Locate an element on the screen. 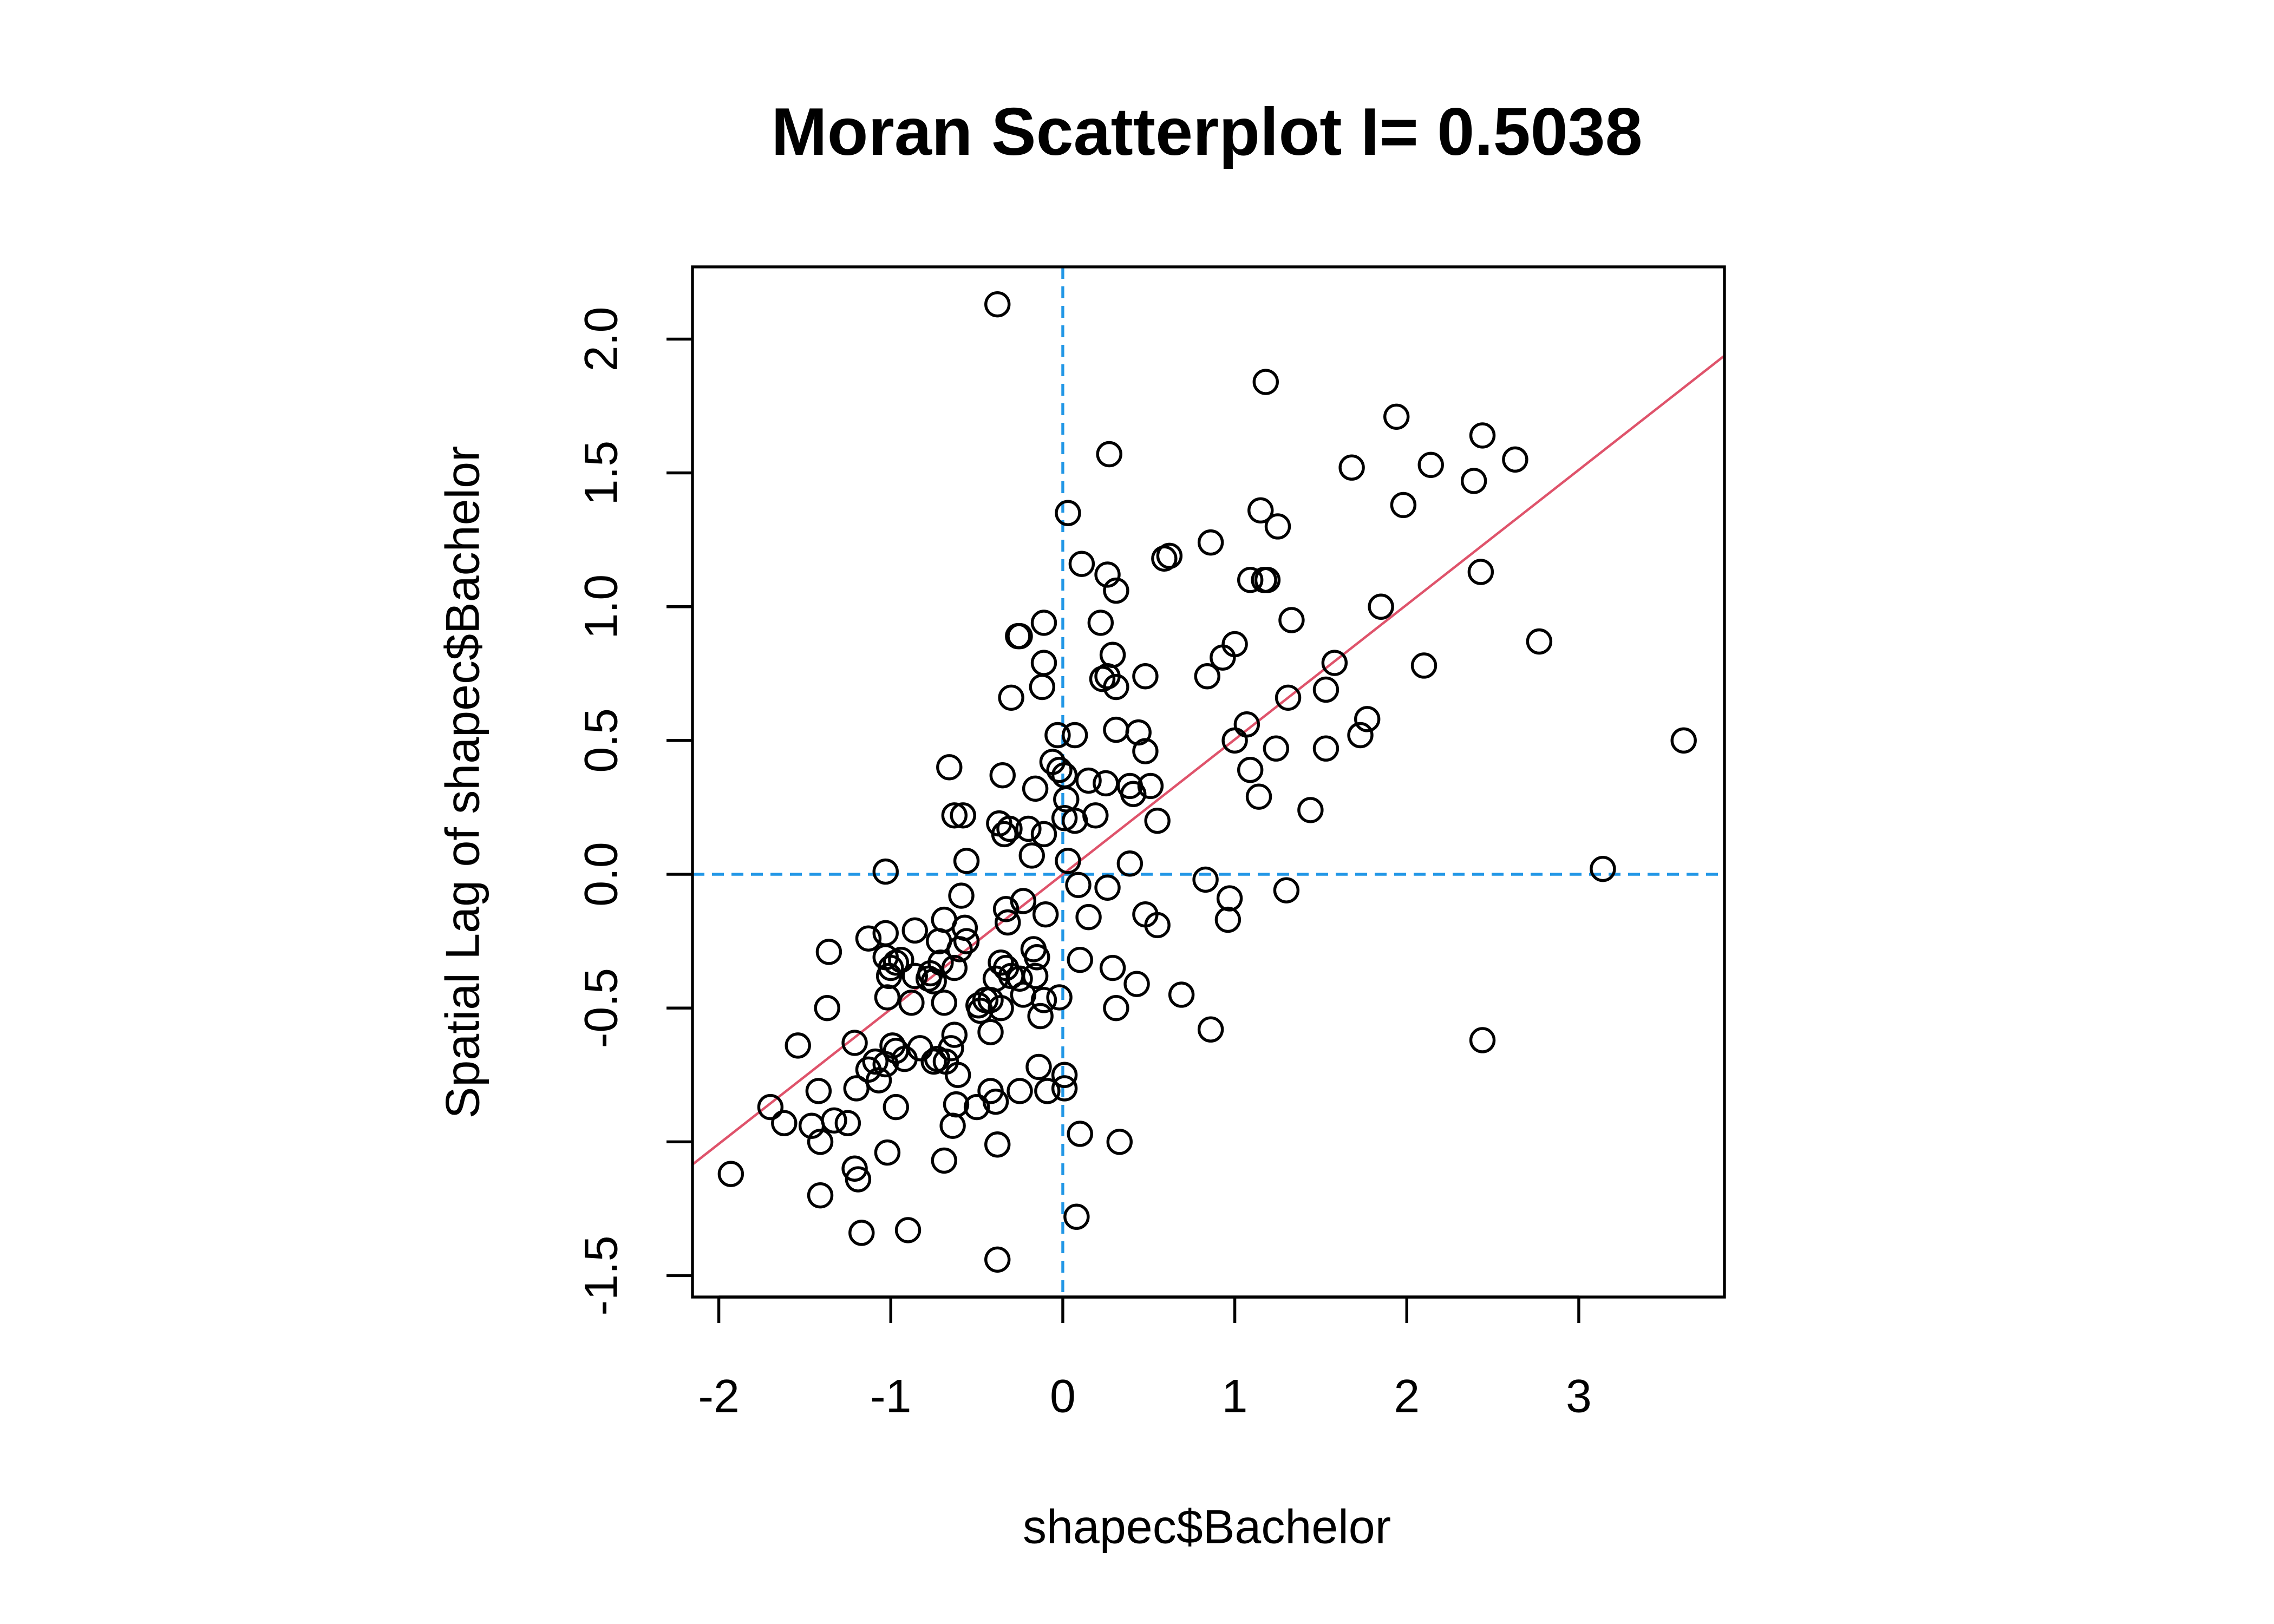 Image resolution: width=2274 pixels, height=1624 pixels. x-tick-label: -1 is located at coordinates (891, 1397).